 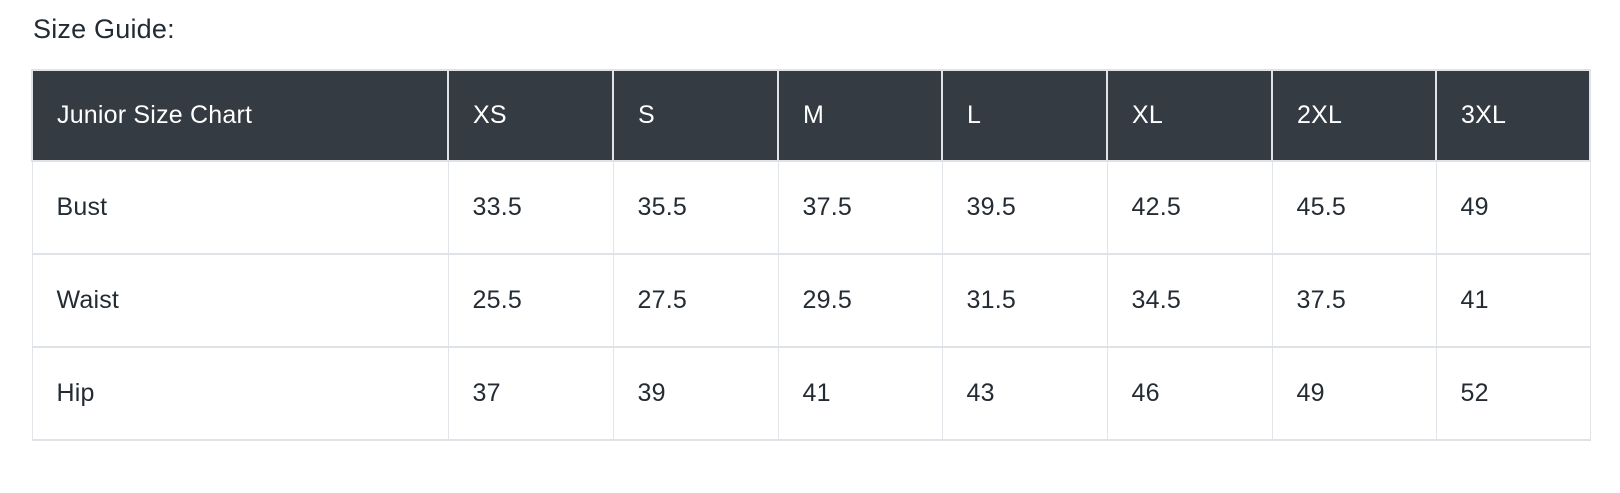 What do you see at coordinates (1189, 207) in the screenshot?
I see `value-cell: 42.5` at bounding box center [1189, 207].